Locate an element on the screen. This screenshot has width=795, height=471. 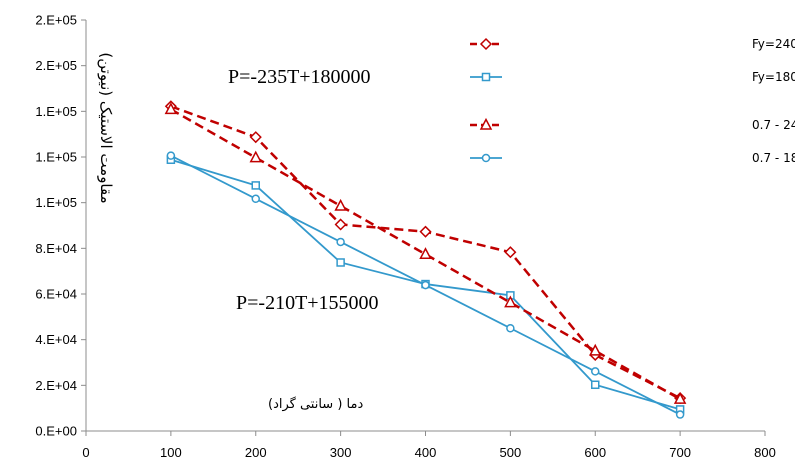
equation-annotation-lower: P=-210T+155000 is located at coordinates (307, 303).